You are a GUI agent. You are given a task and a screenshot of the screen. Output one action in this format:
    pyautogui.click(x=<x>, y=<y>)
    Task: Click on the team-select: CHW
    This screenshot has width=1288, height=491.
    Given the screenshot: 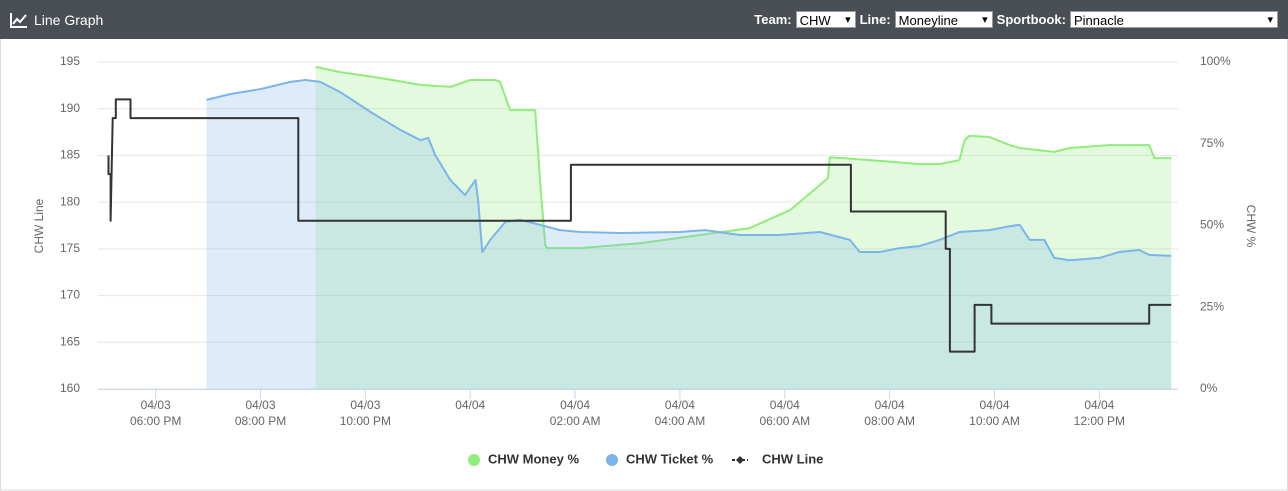 What is the action you would take?
    pyautogui.click(x=825, y=20)
    